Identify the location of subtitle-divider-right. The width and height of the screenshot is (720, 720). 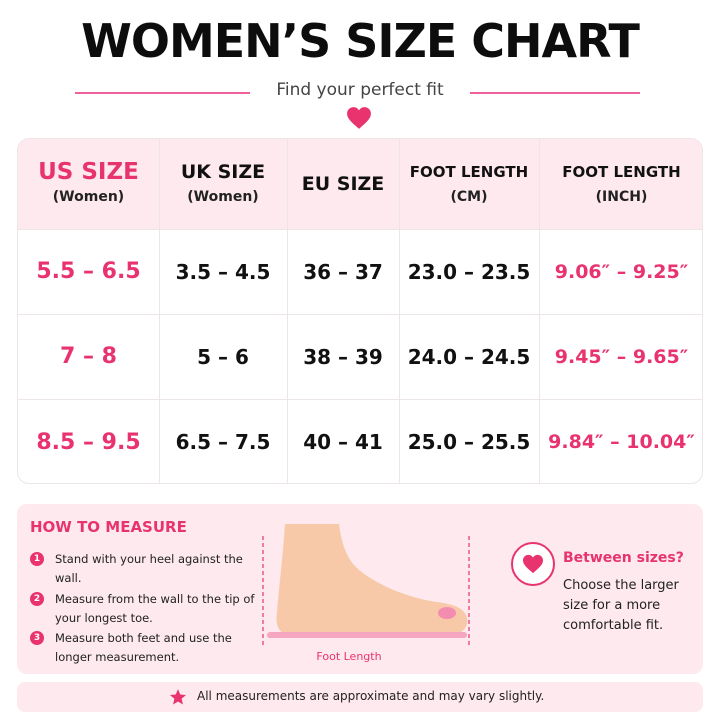
(555, 93).